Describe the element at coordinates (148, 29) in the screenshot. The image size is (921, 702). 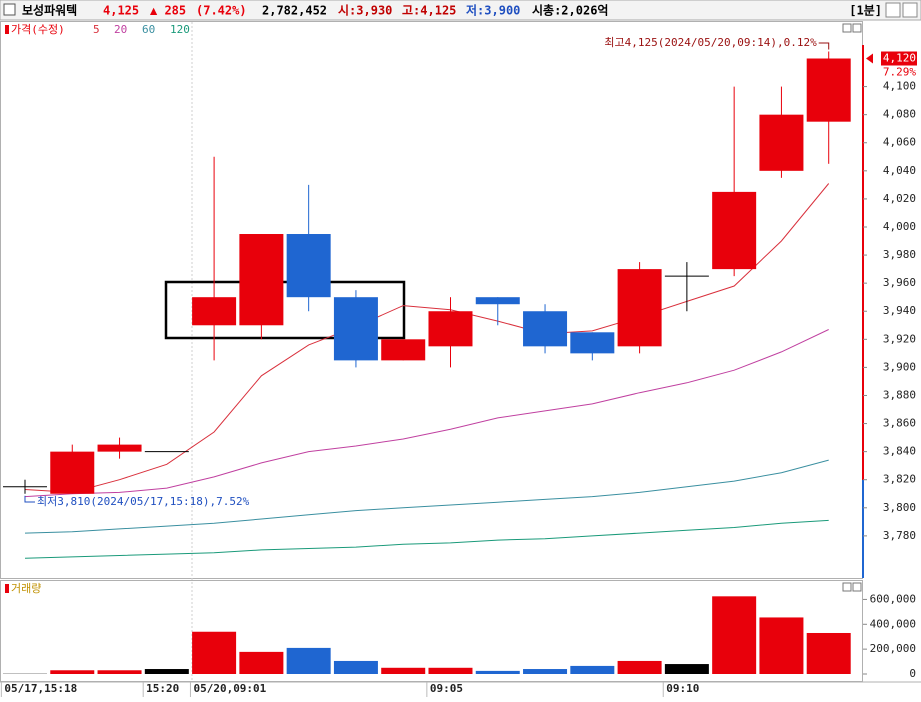
I see `legend-entry: 60` at that location.